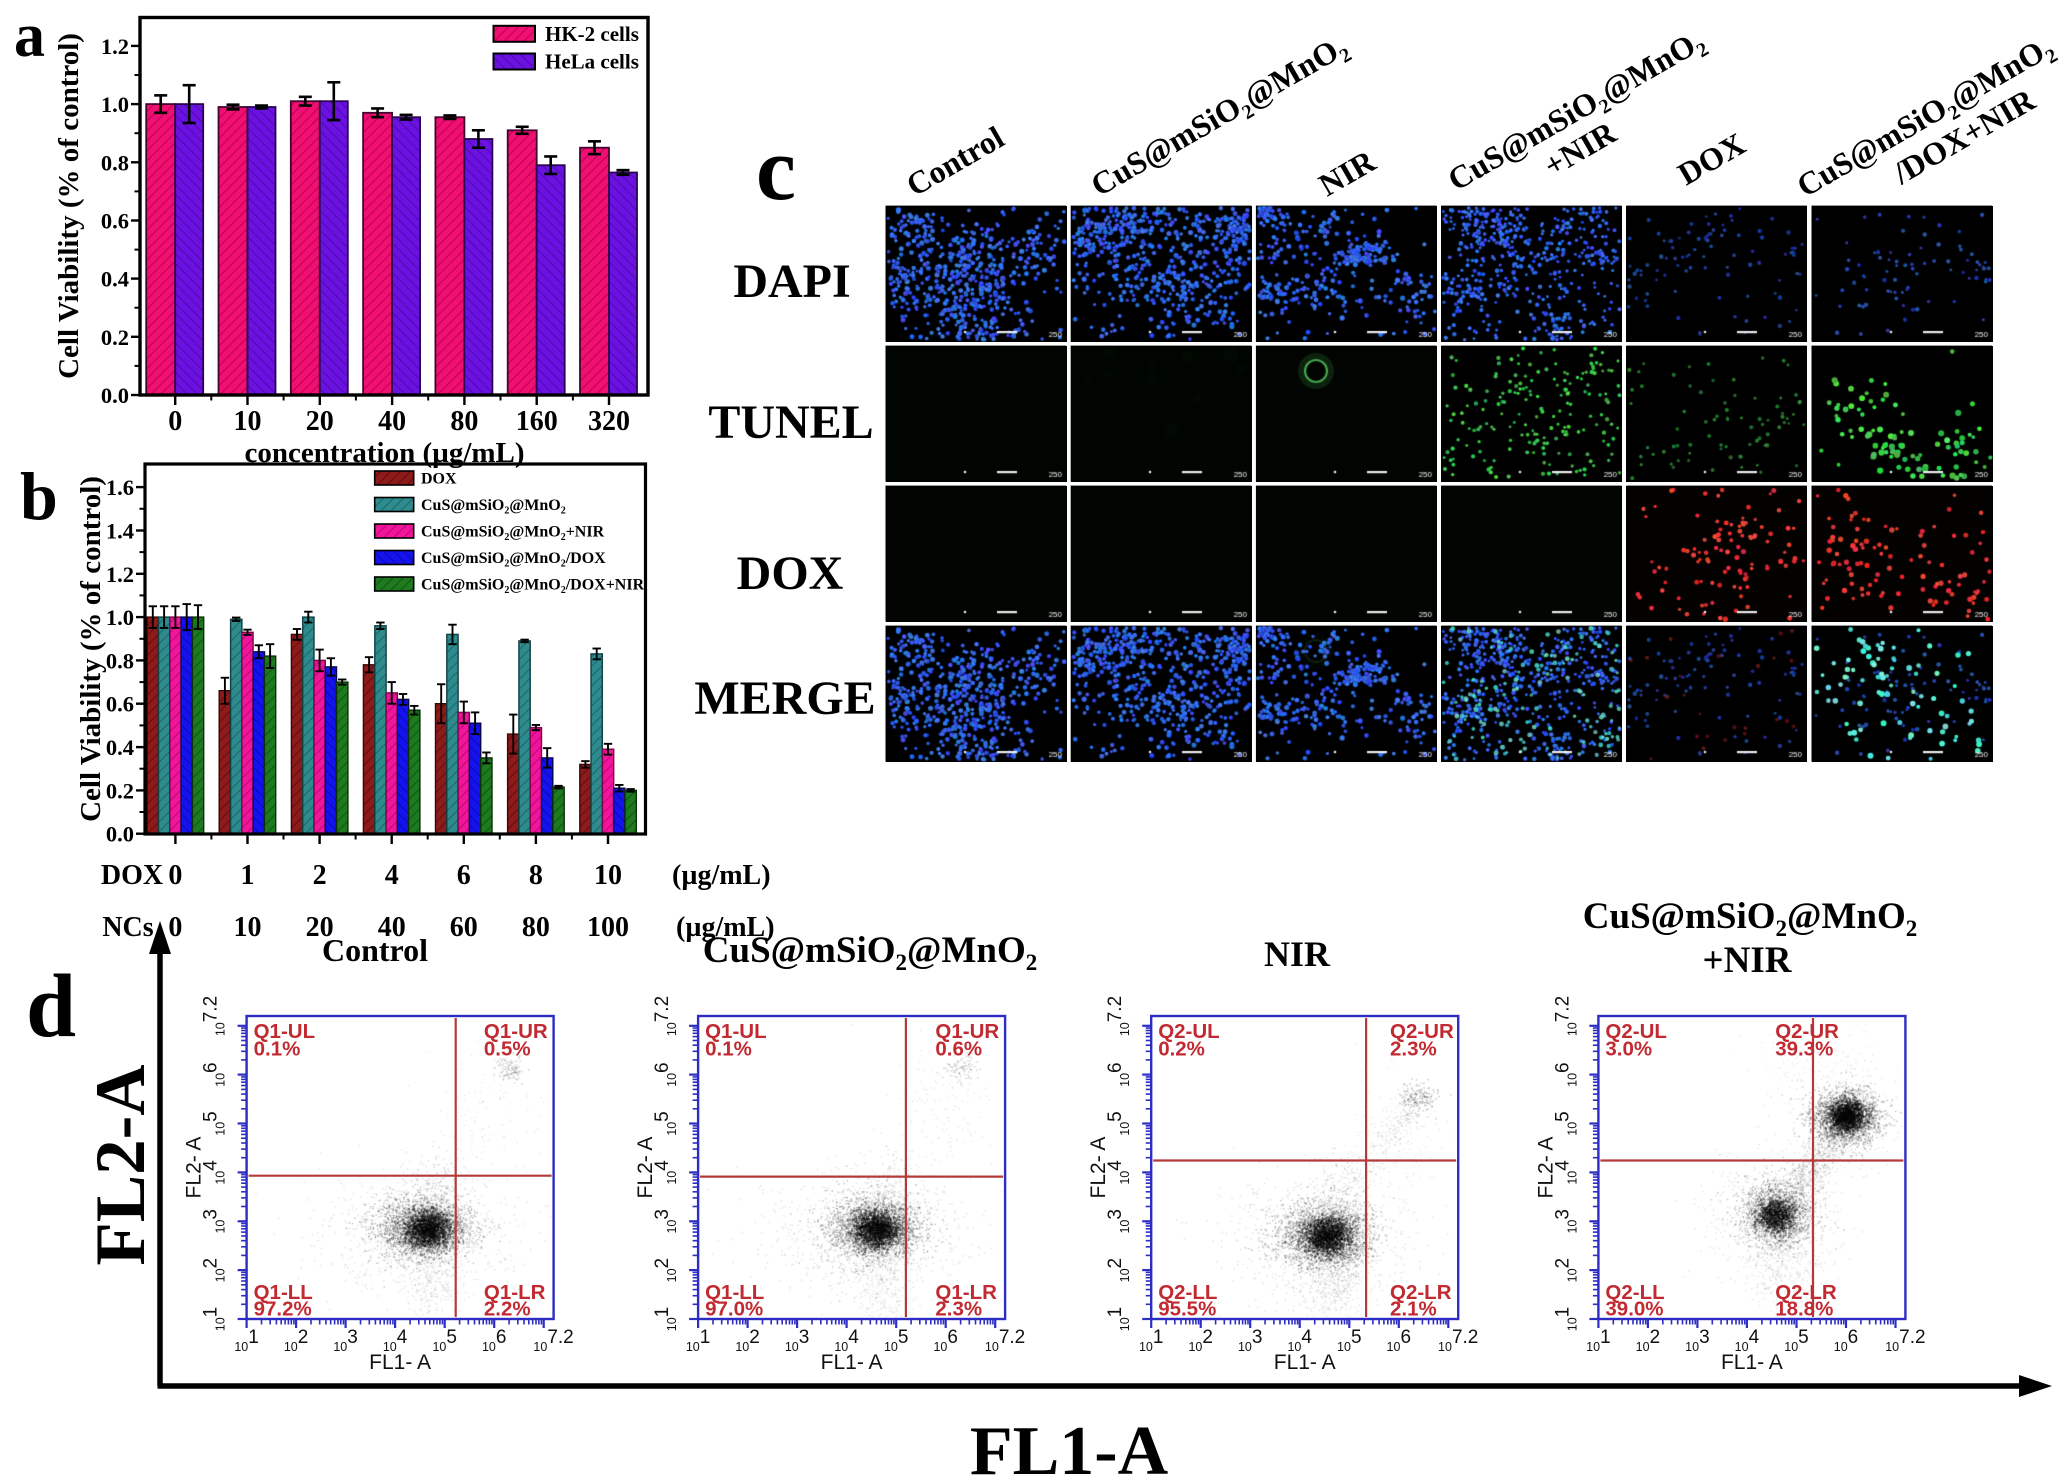  Describe the element at coordinates (127, 927) in the screenshot. I see `svg-text: NCs` at that location.